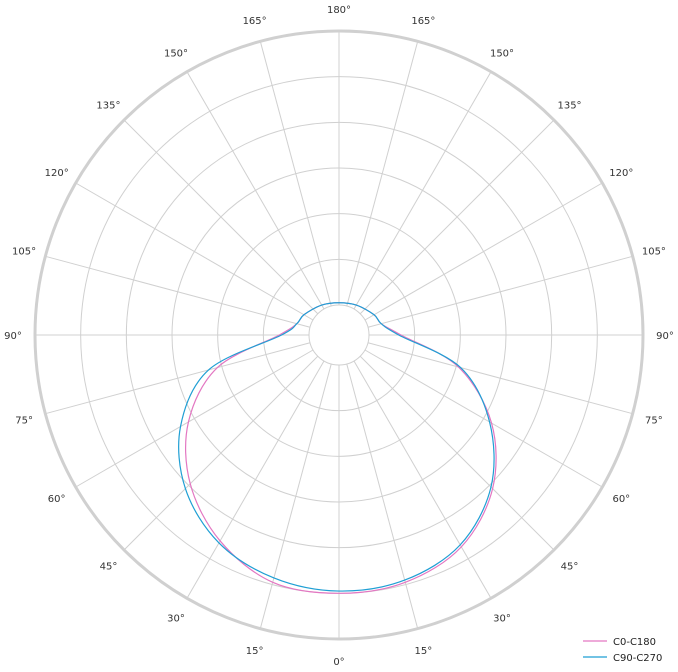  What do you see at coordinates (621, 499) in the screenshot?
I see `angle-label-60: 60°` at bounding box center [621, 499].